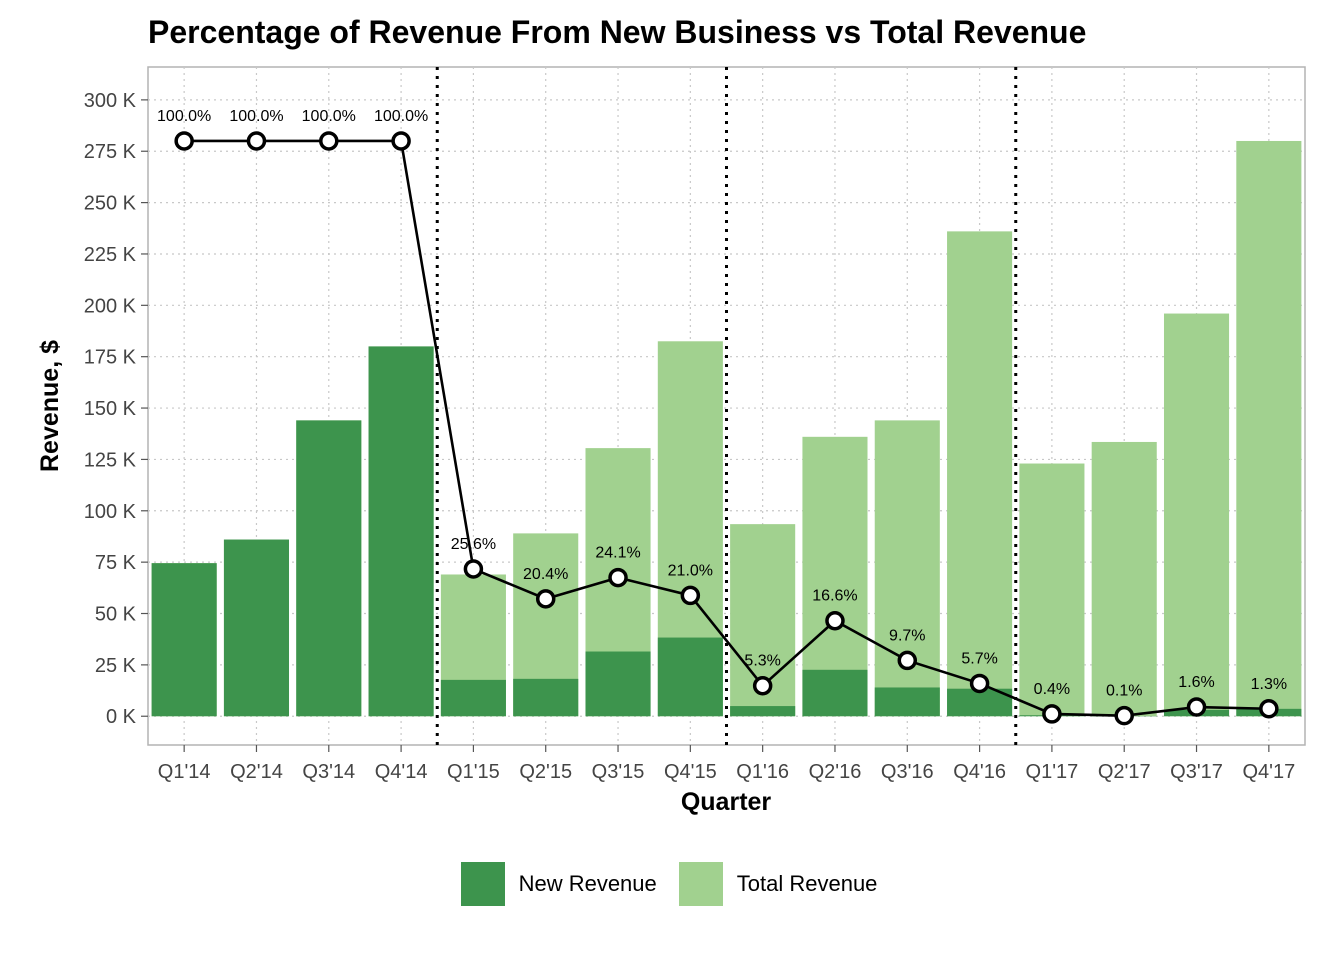 The image size is (1344, 960). Describe the element at coordinates (672, 884) in the screenshot. I see `legend: New Revenue Total Revenue` at that location.